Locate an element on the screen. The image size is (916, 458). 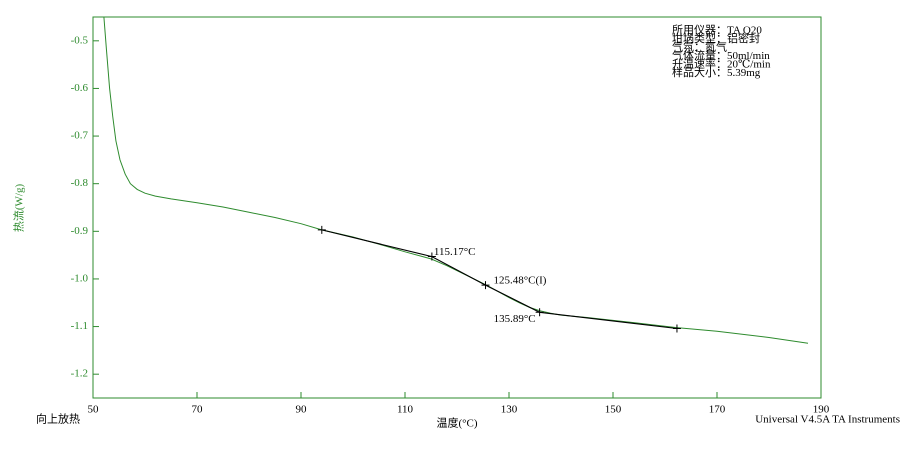
annotation: 115.17°C is located at coordinates (455, 252).